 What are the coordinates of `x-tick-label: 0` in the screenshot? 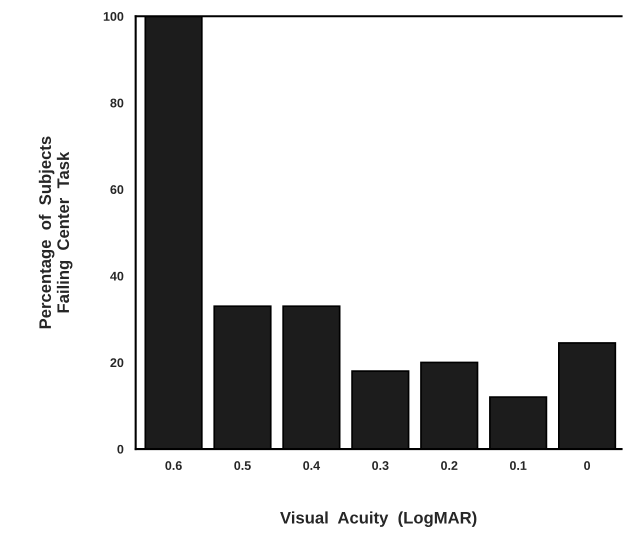 It's located at (587, 465).